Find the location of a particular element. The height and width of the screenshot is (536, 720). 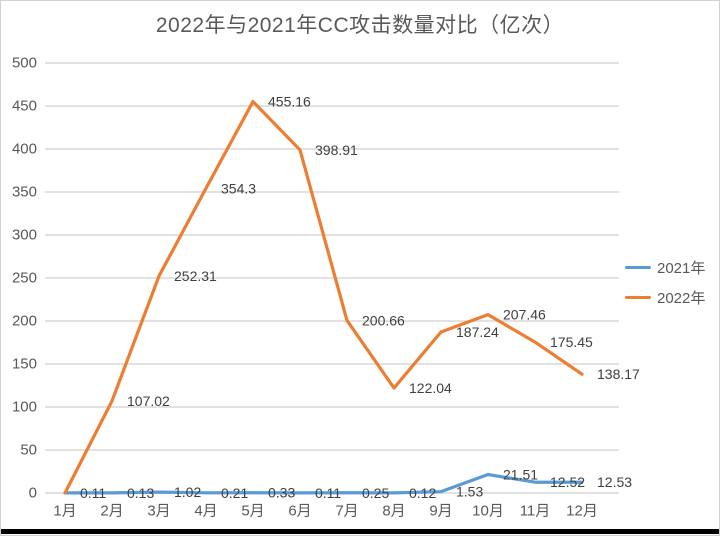

x-axis-tick-label: 9月 is located at coordinates (440, 510).